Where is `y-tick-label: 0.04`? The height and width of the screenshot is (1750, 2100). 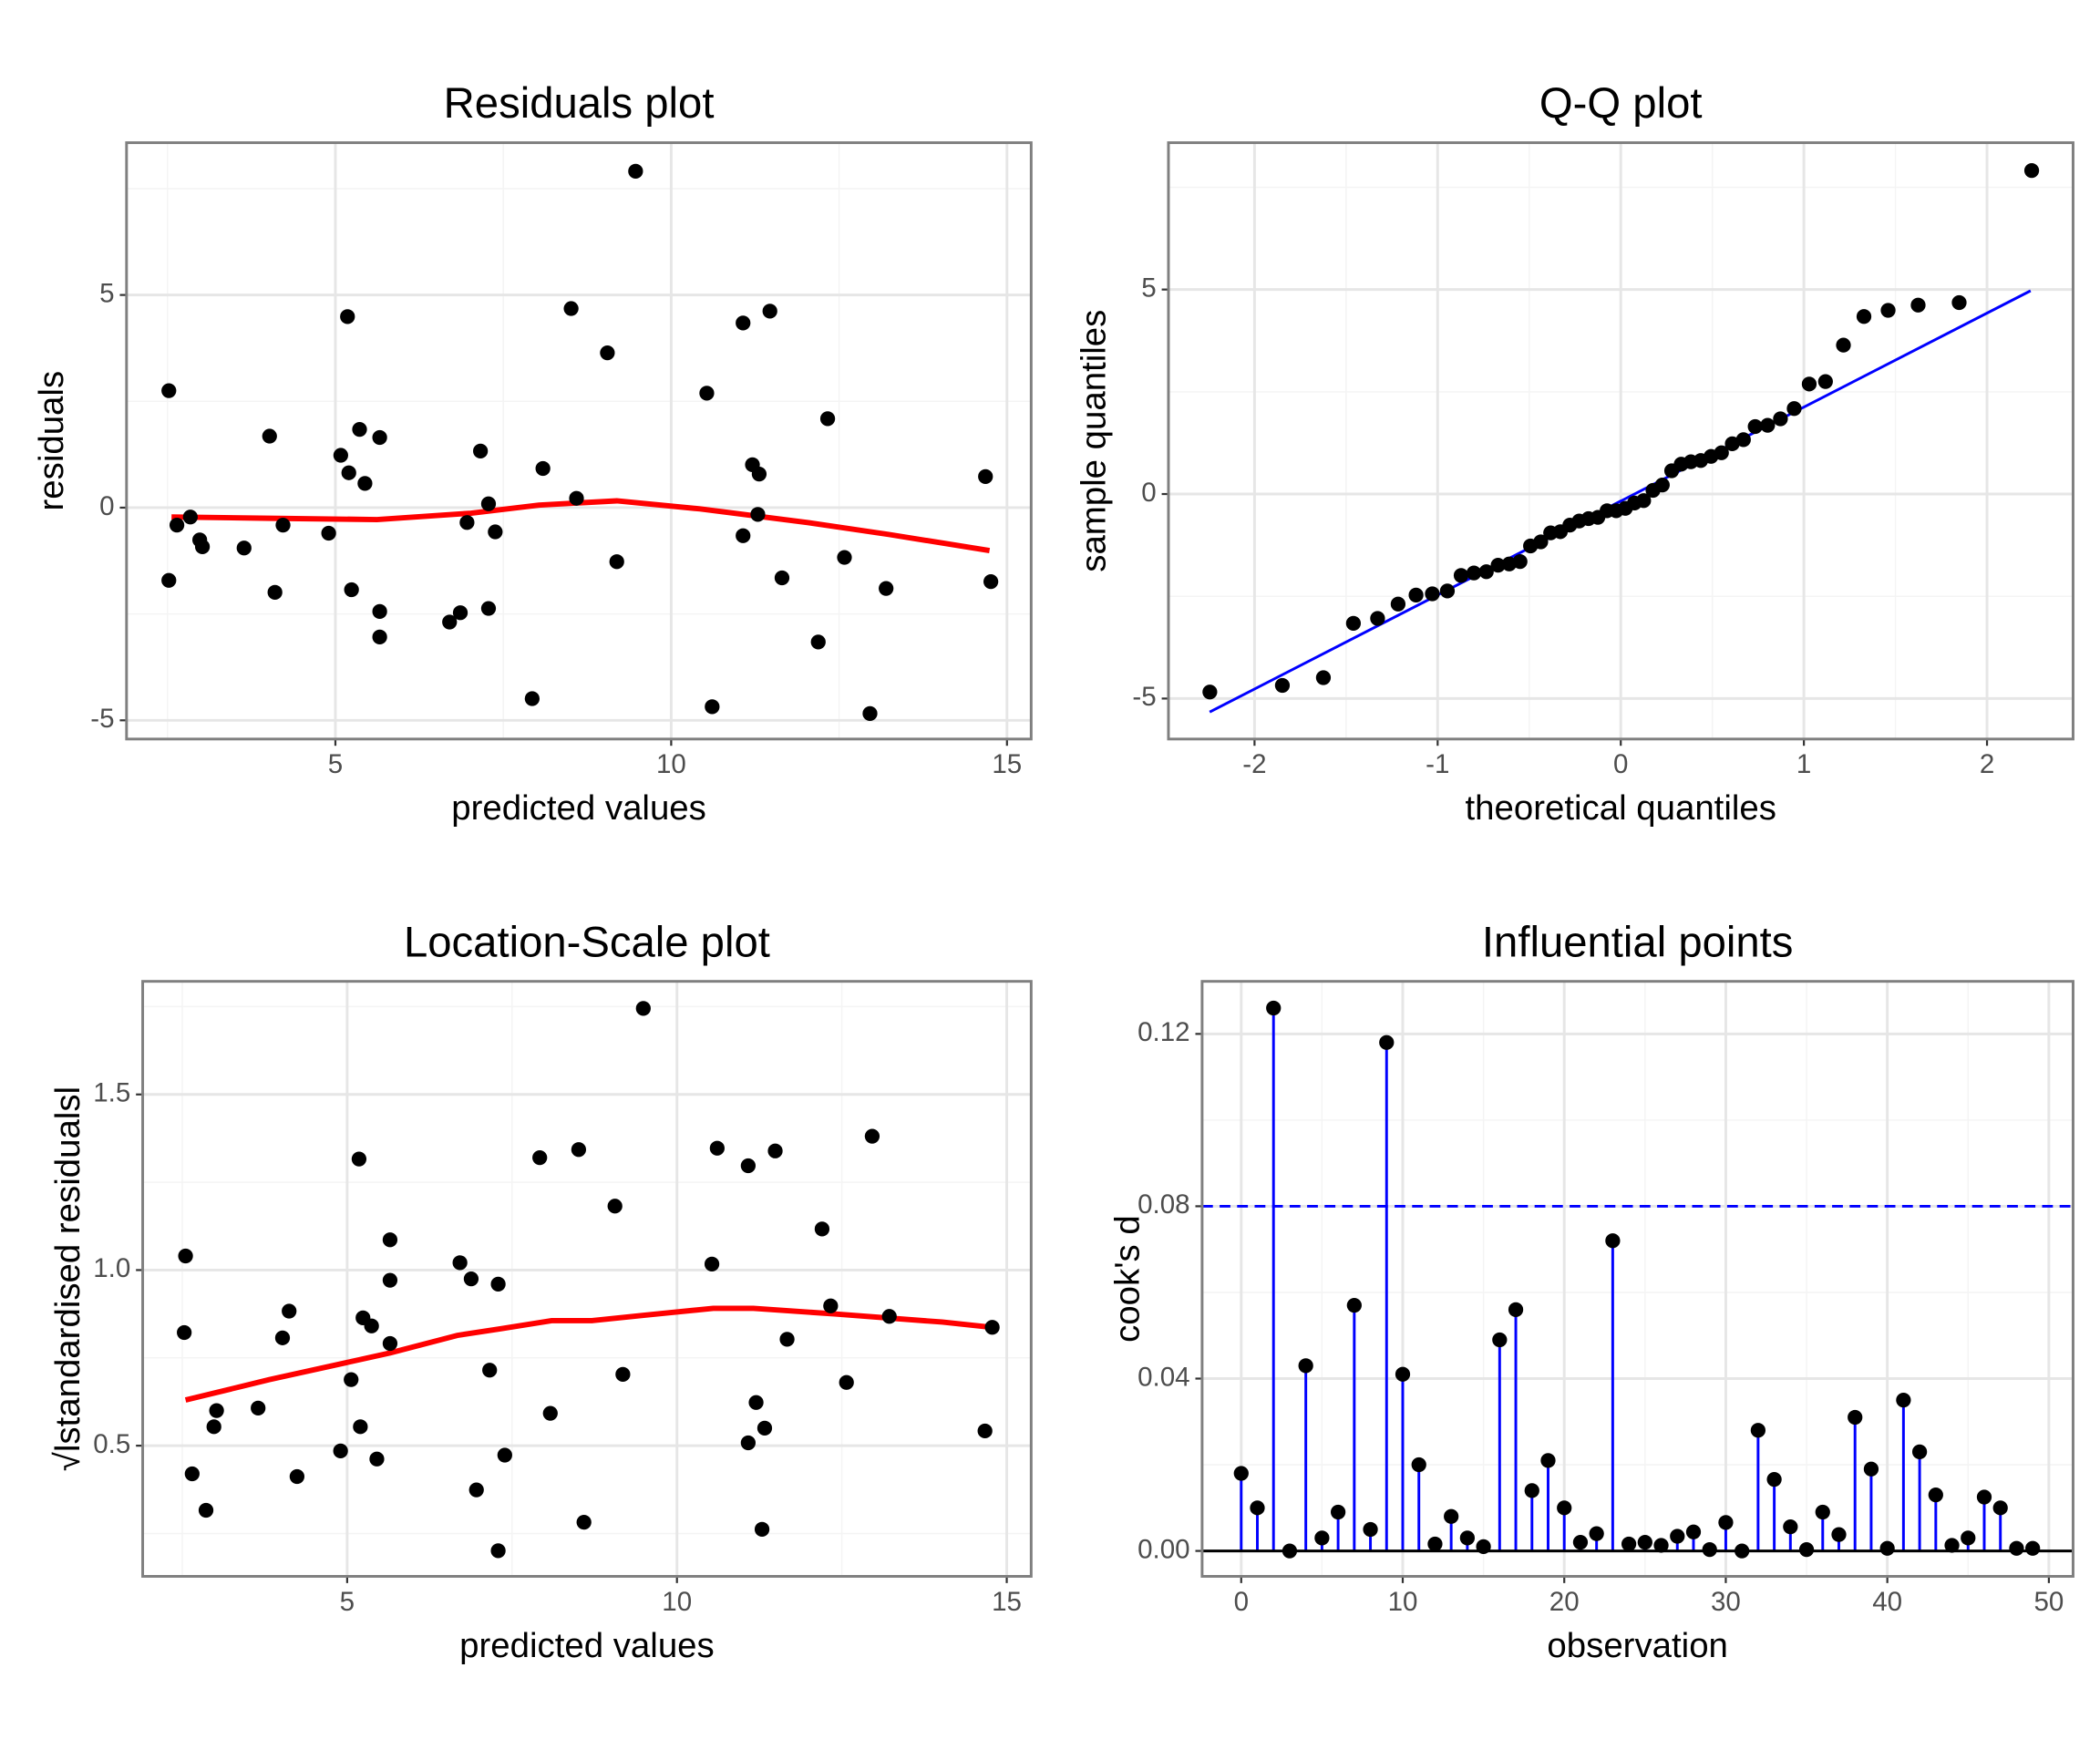 y-tick-label: 0.04 is located at coordinates (1164, 1377).